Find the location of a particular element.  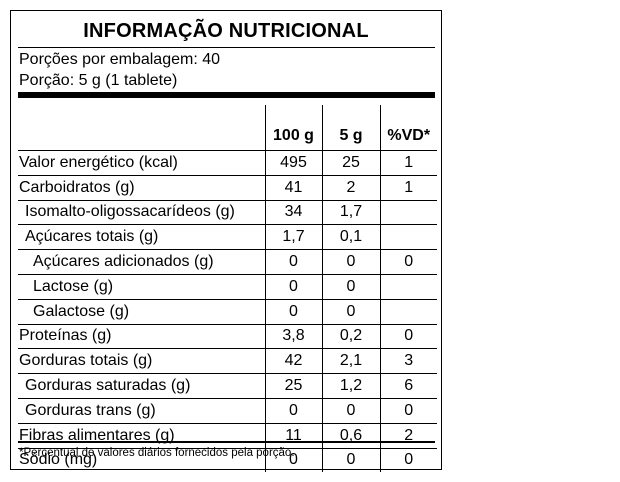

nutrient-name: Gorduras trans (g) is located at coordinates (90, 410).